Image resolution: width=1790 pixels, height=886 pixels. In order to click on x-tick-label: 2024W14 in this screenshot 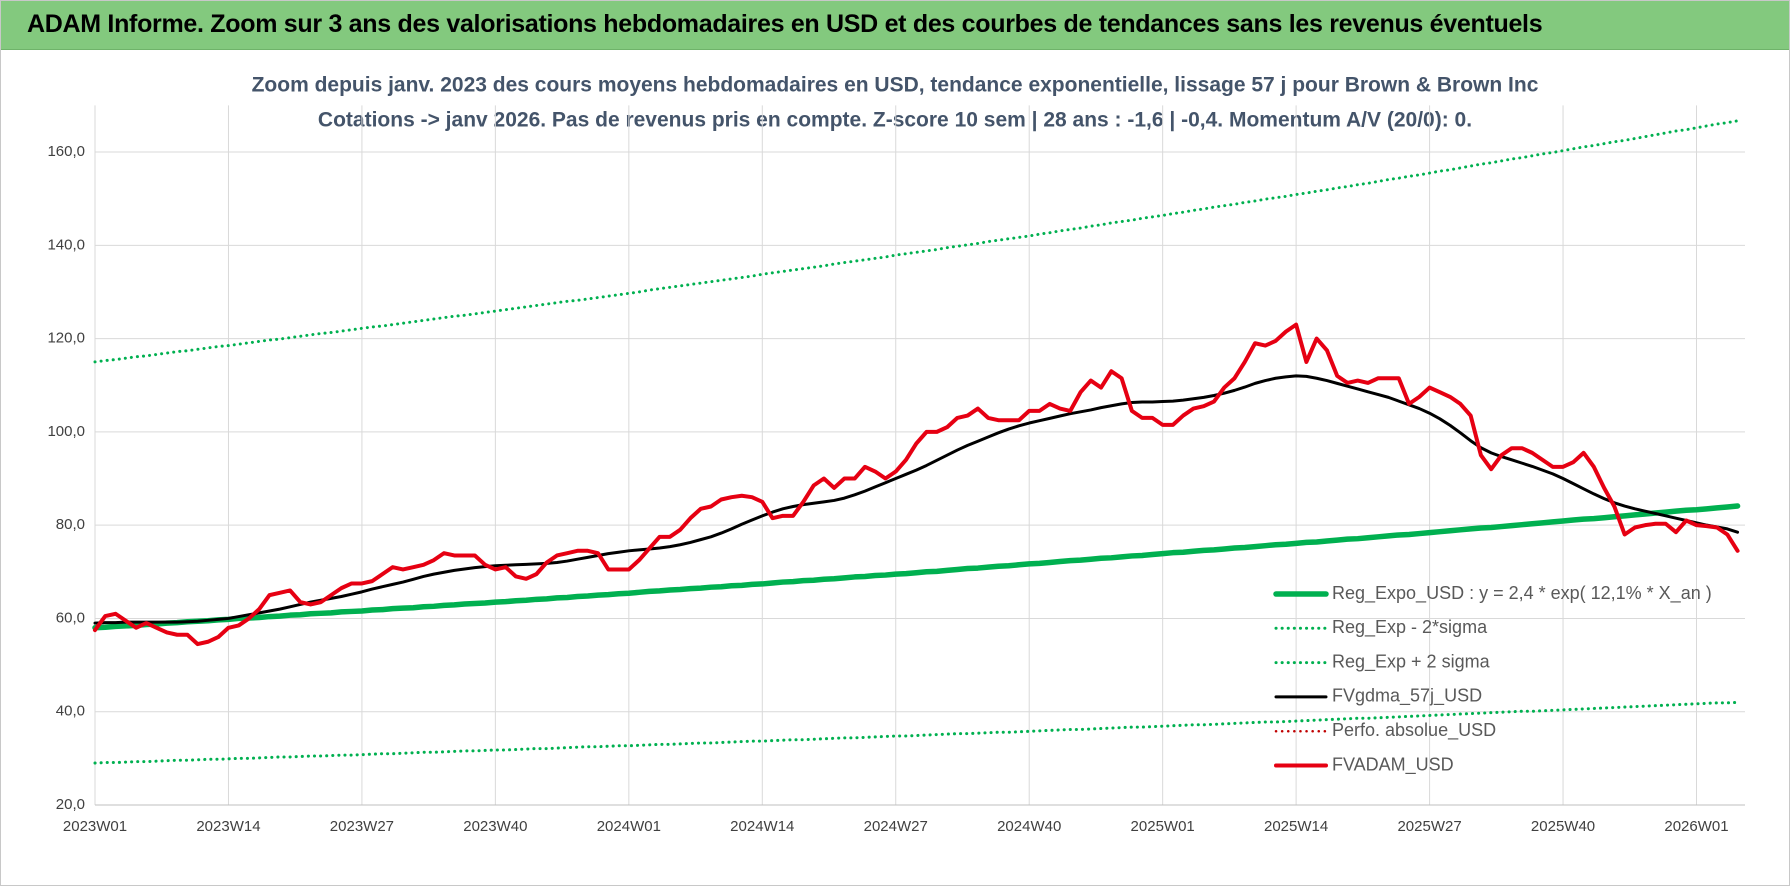, I will do `click(762, 826)`.